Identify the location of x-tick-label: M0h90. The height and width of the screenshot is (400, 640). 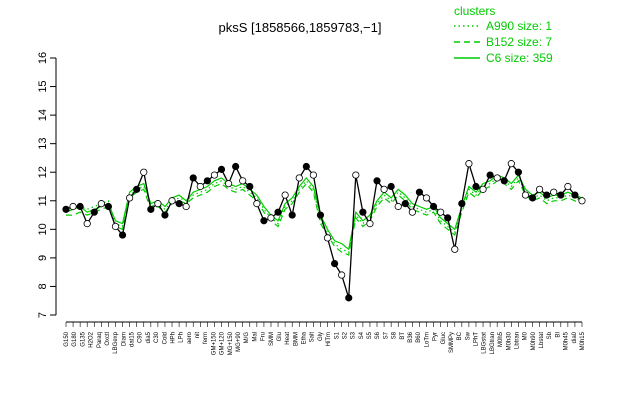
(534, 340).